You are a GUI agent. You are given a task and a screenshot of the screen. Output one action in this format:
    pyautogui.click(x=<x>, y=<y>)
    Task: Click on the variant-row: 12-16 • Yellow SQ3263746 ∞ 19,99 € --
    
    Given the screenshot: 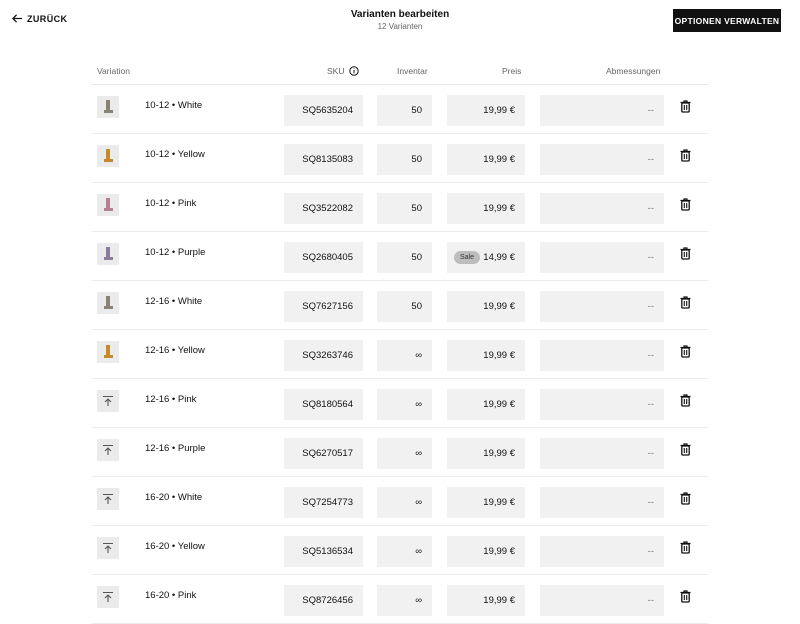 What is the action you would take?
    pyautogui.click(x=400, y=354)
    